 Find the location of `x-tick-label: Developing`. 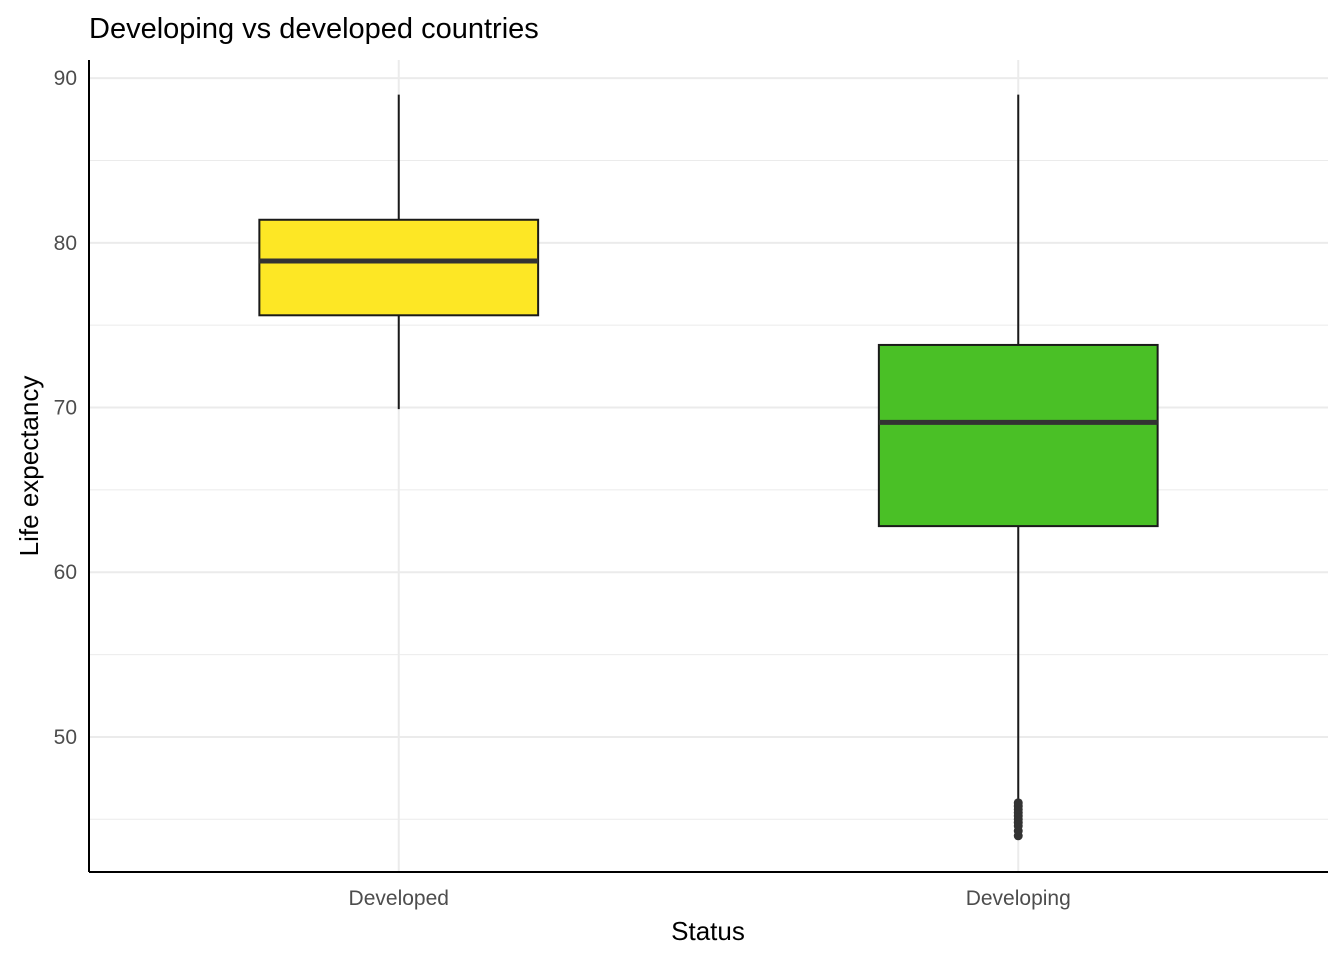

x-tick-label: Developing is located at coordinates (1018, 898).